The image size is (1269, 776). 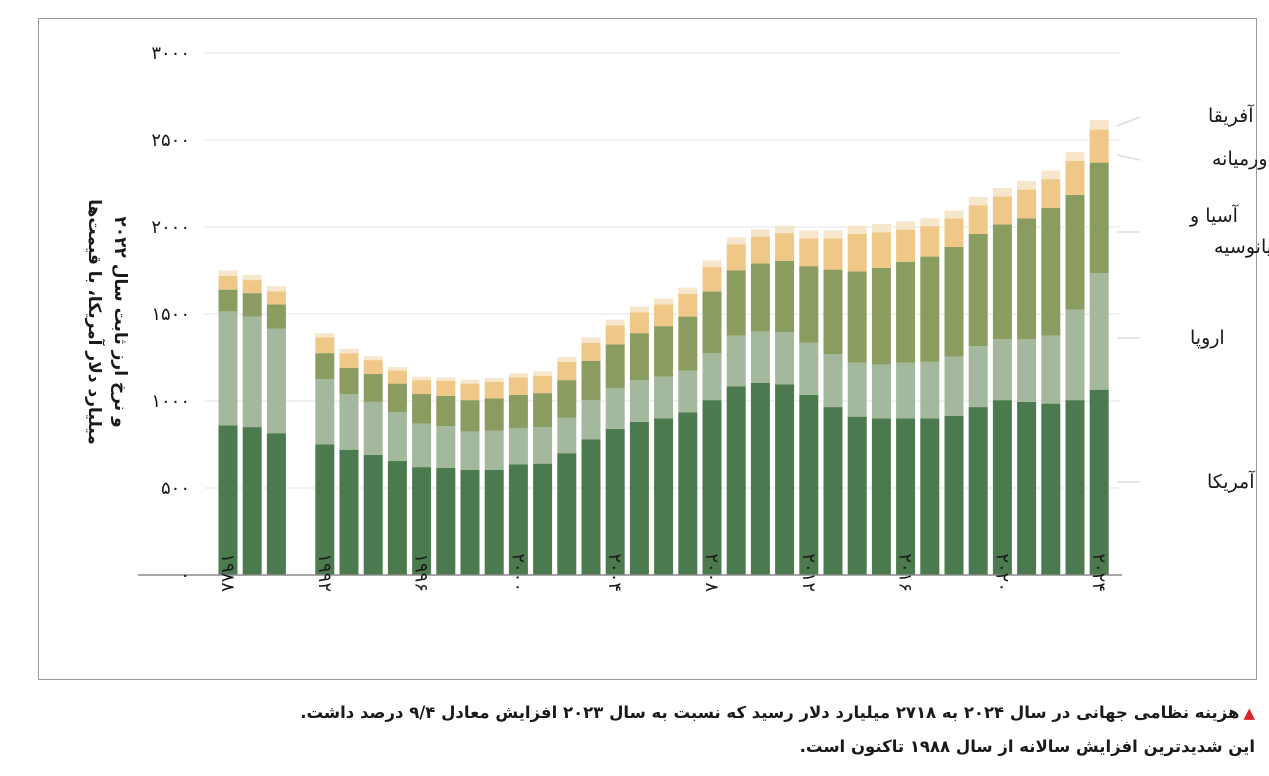 What do you see at coordinates (185, 575) in the screenshot?
I see `y-tick-label: ۰` at bounding box center [185, 575].